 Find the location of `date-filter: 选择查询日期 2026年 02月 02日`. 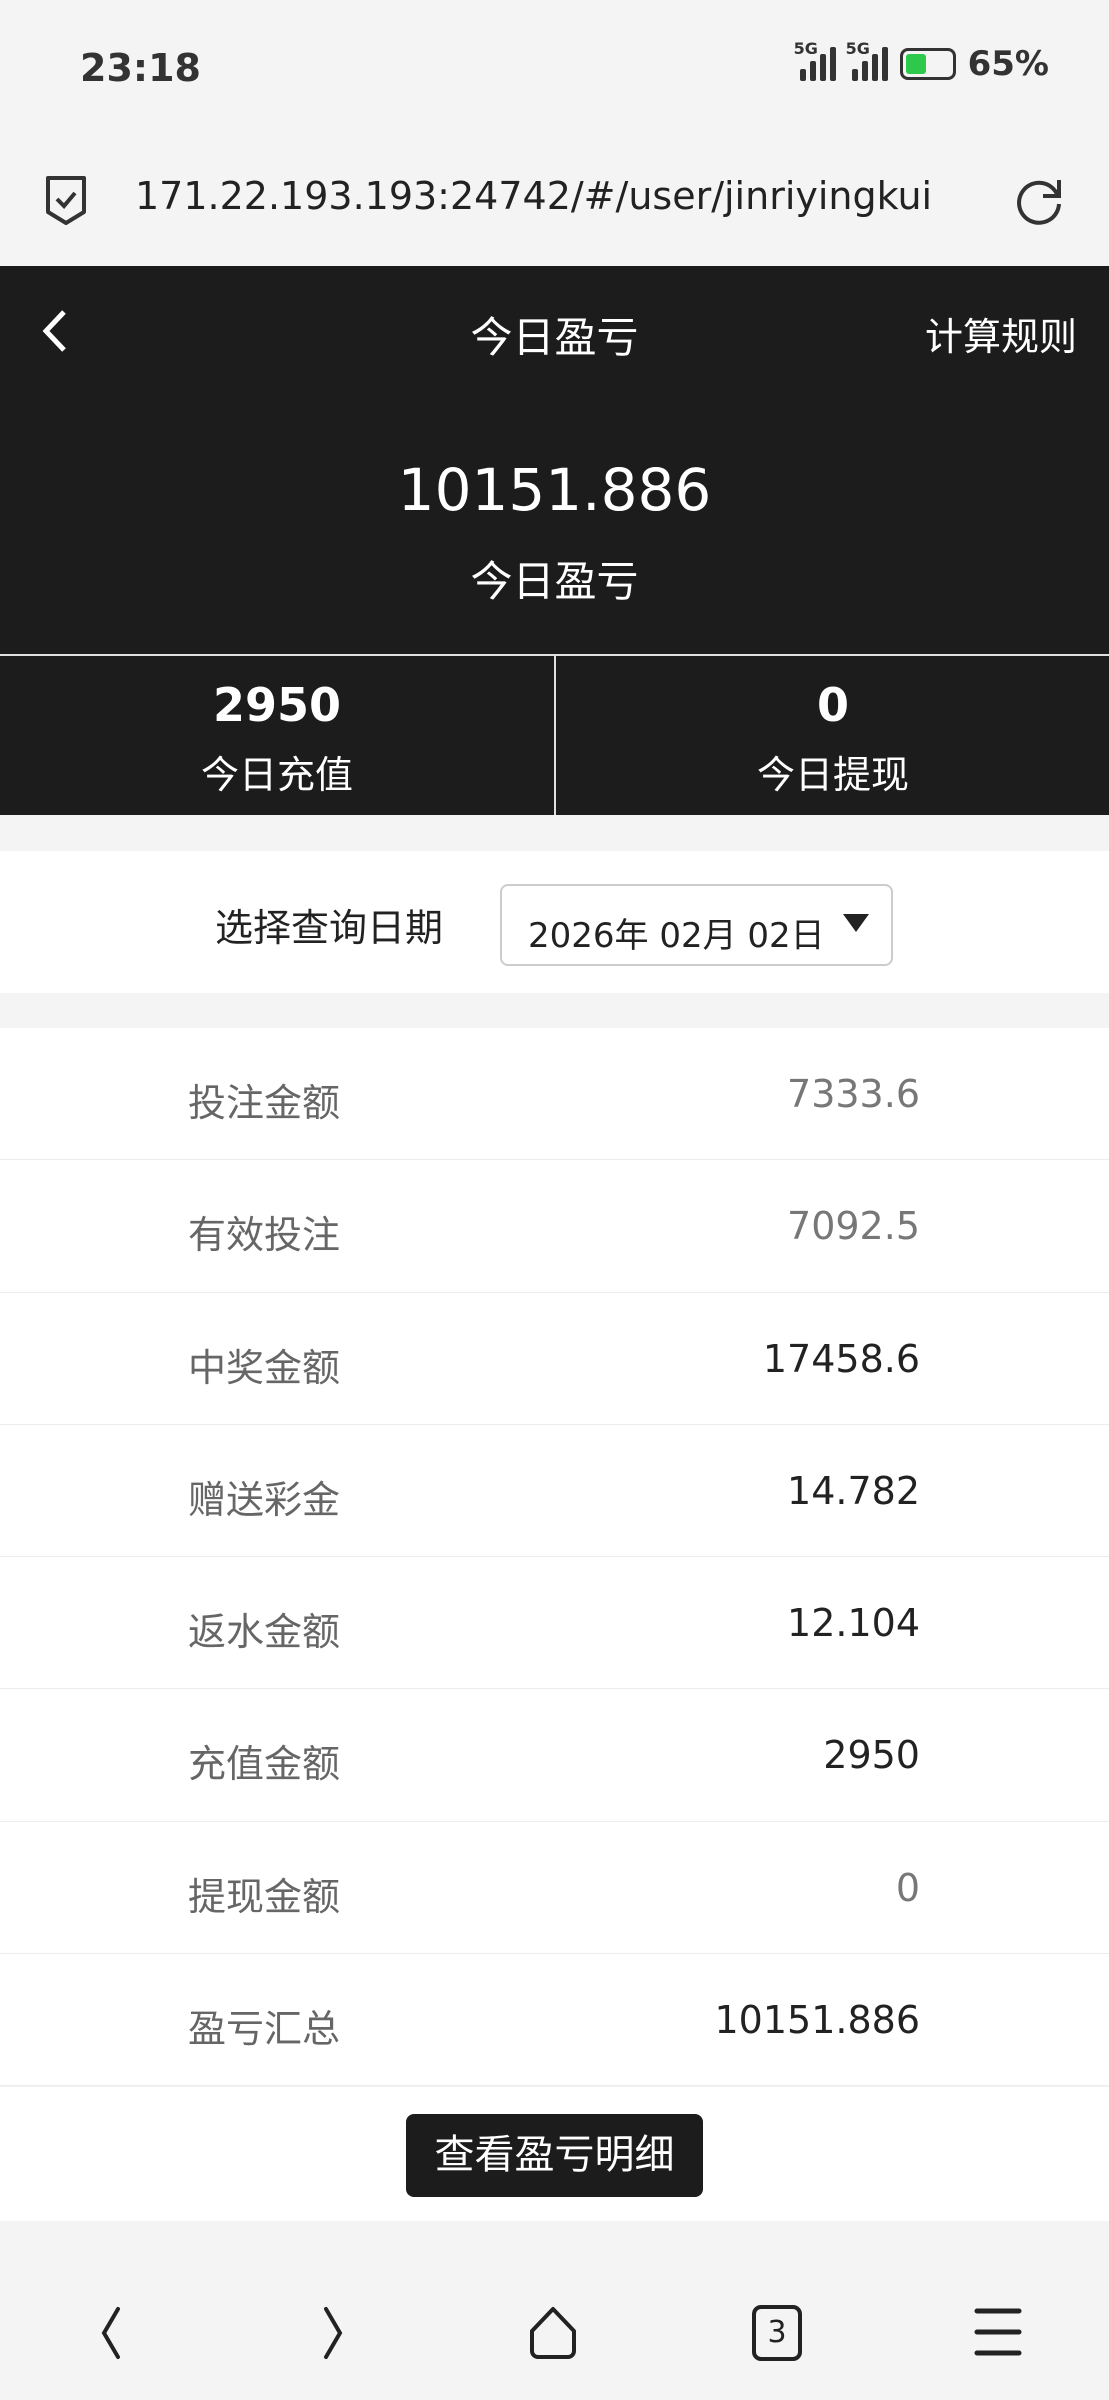

date-filter: 选择查询日期 2026年 02月 02日 is located at coordinates (554, 922).